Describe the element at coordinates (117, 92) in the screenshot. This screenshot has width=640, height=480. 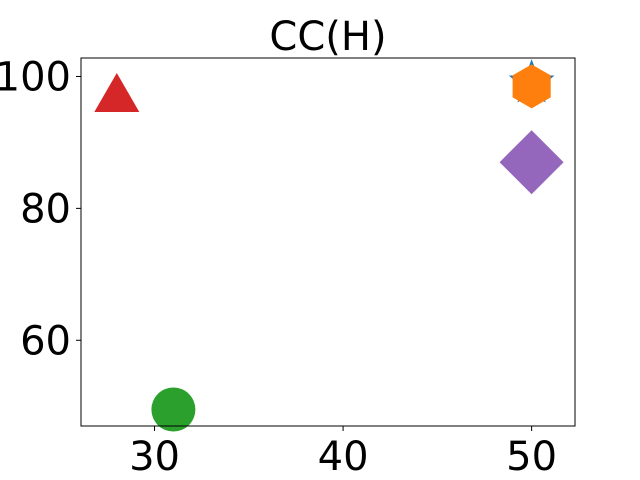
I see `triangle-marker` at that location.